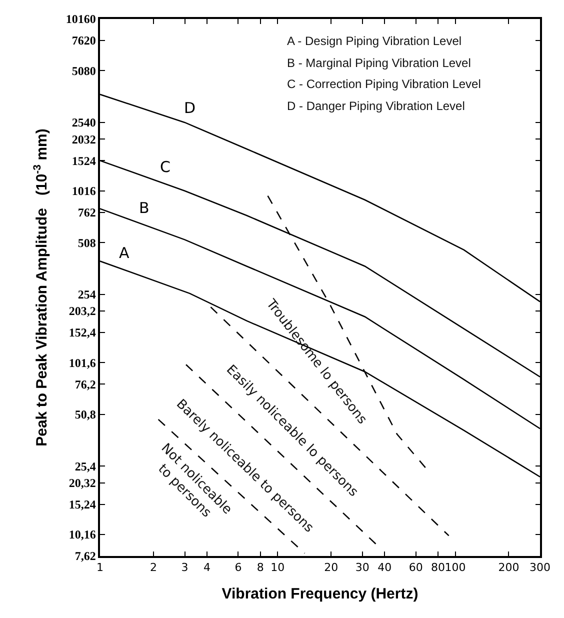 This screenshot has height=618, width=564. Describe the element at coordinates (81, 19) in the screenshot. I see `y-tick-label: 10160` at that location.